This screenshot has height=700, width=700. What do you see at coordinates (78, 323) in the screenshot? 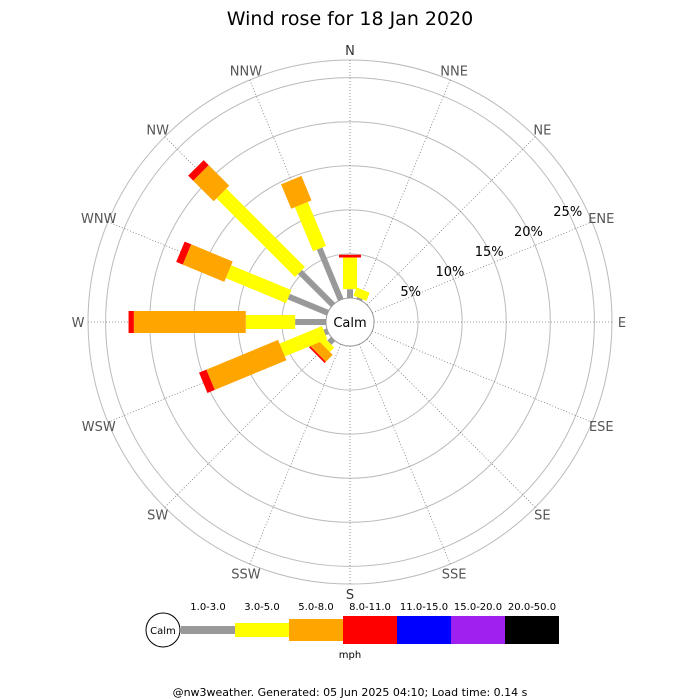
I see `direction-label-w: W` at bounding box center [78, 323].